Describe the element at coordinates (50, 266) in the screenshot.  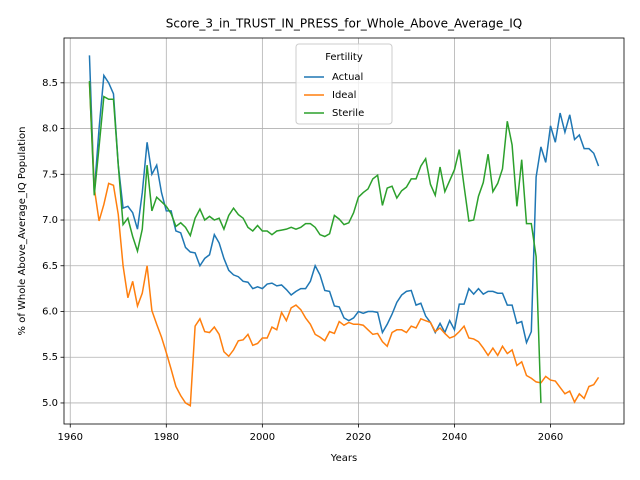
I see `y-tick-label: 6.5` at that location.